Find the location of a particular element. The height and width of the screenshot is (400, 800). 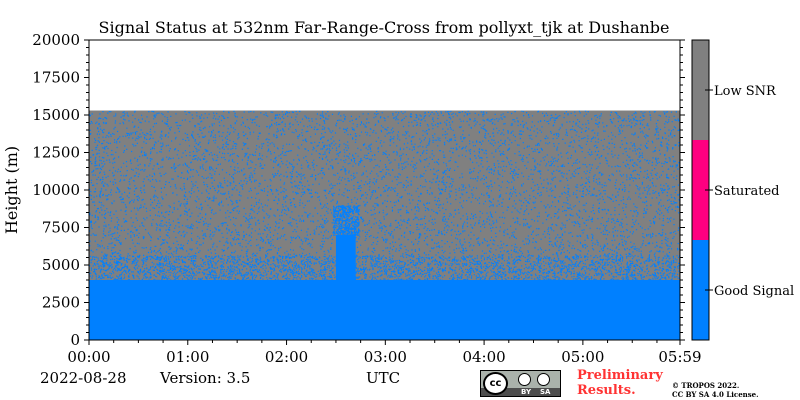

by-label: BY is located at coordinates (526, 392).